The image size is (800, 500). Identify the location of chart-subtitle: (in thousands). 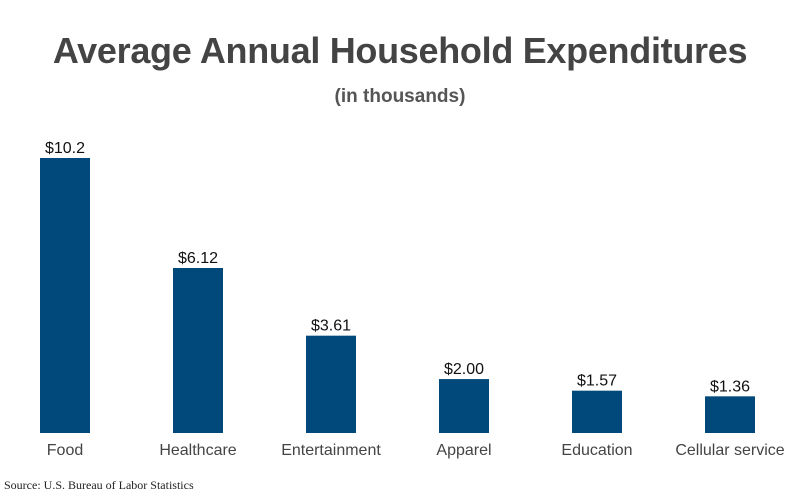
(400, 96).